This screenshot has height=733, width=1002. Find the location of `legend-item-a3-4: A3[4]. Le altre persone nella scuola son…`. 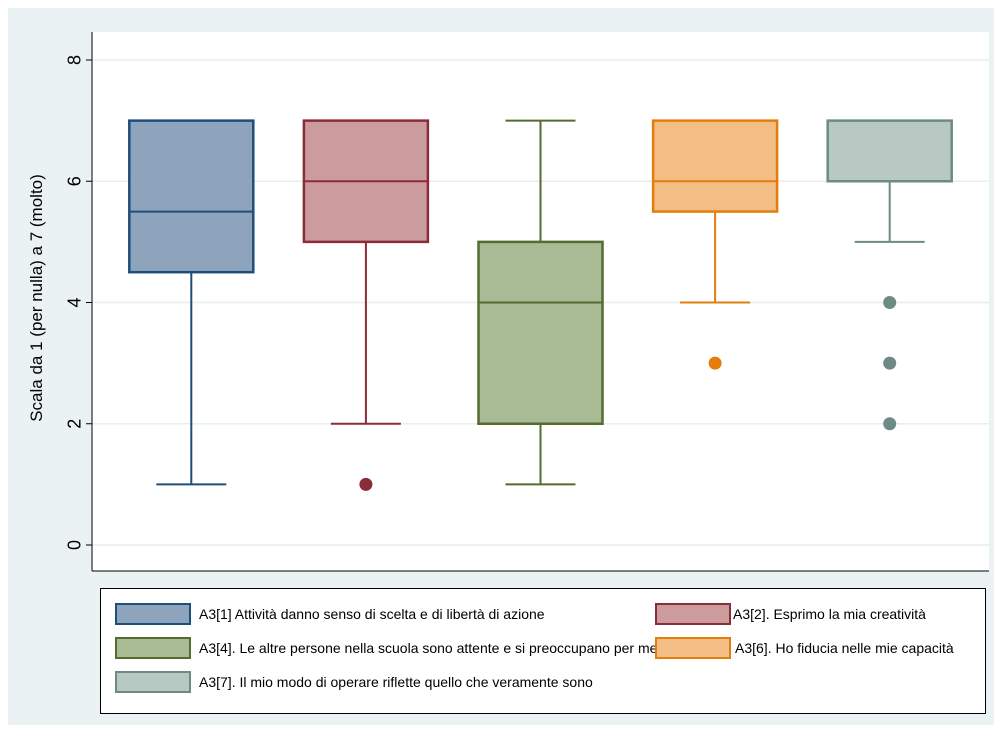

legend-item-a3-4: A3[4]. Le altre persone nella scuola son… is located at coordinates (386, 648).